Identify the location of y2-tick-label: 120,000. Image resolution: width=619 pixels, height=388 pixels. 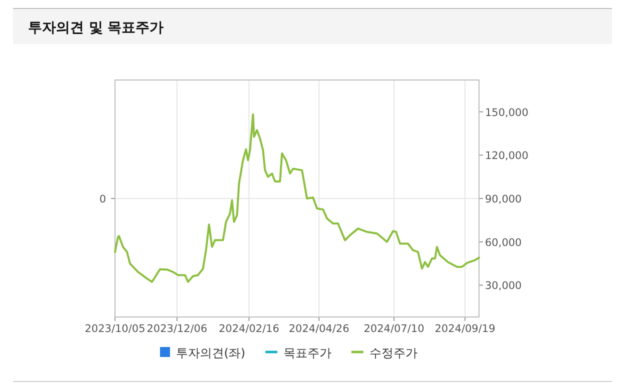
(506, 156).